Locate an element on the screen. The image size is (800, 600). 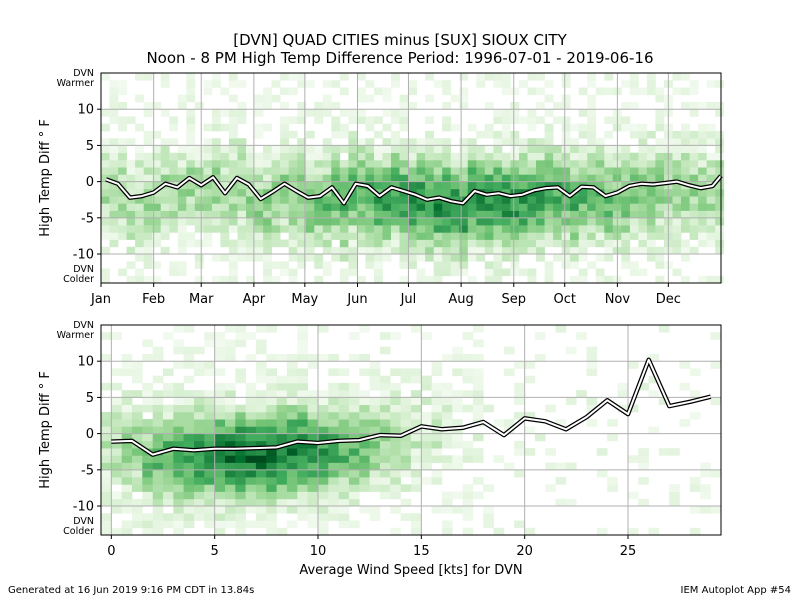
colder-label: DVN is located at coordinates (83, 269).